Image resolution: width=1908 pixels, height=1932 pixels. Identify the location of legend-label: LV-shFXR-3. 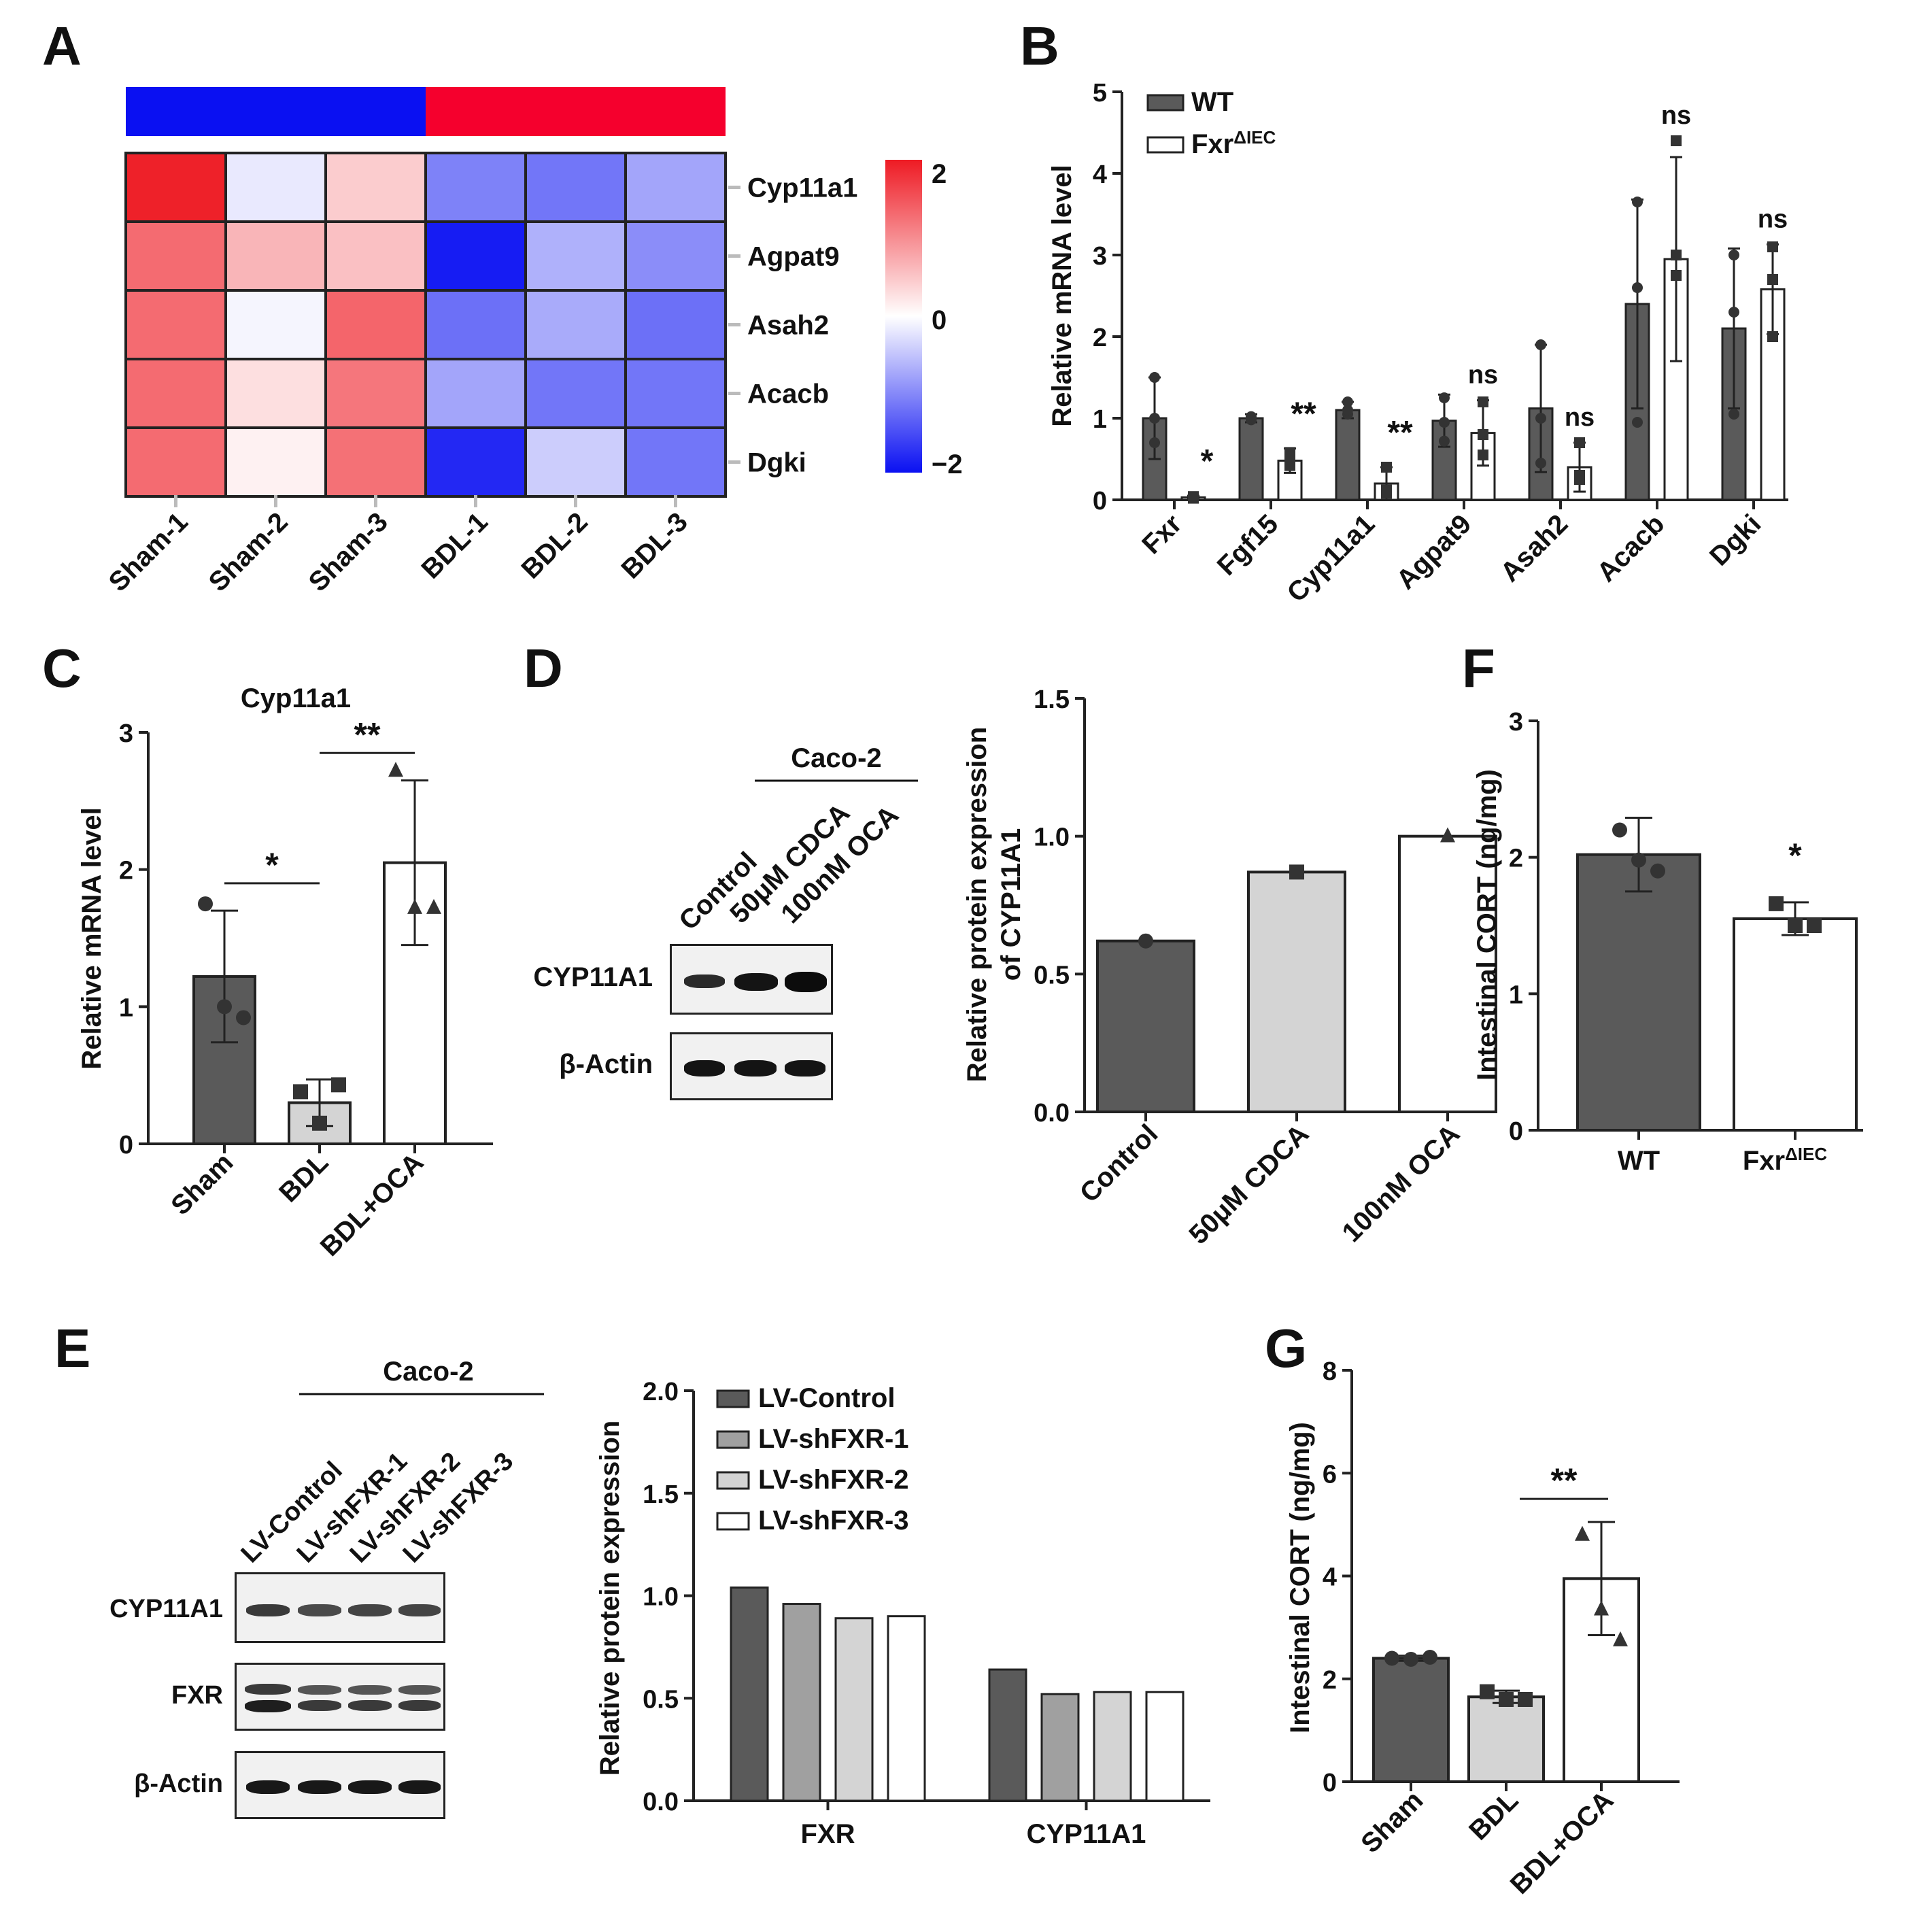
(833, 1521).